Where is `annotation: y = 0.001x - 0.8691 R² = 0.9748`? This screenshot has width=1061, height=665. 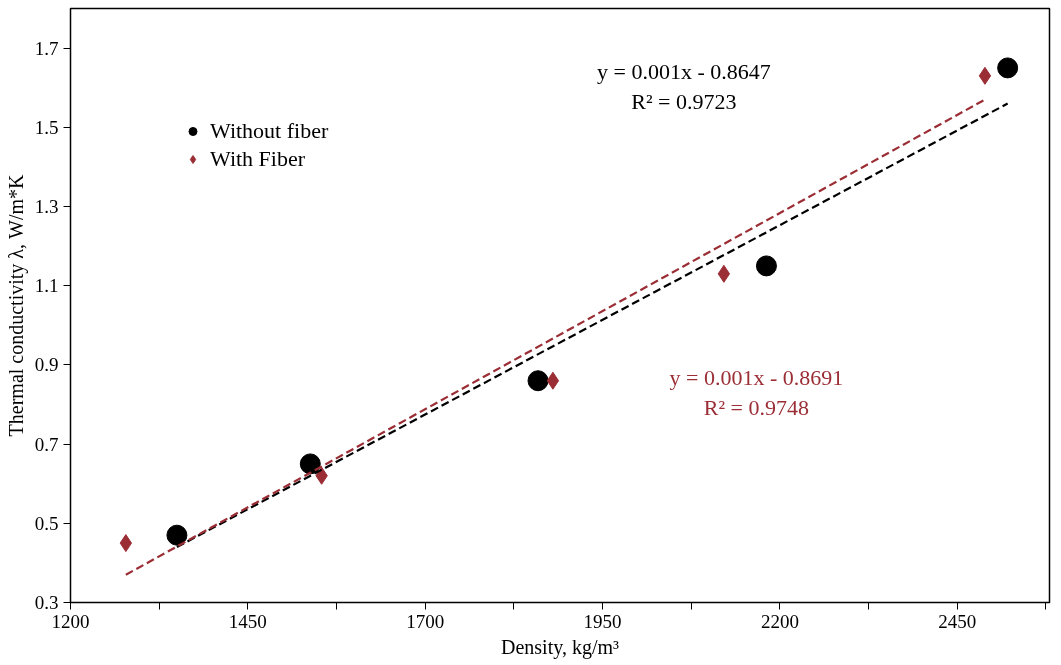
annotation: y = 0.001x - 0.8691 R² = 0.9748 is located at coordinates (756, 392).